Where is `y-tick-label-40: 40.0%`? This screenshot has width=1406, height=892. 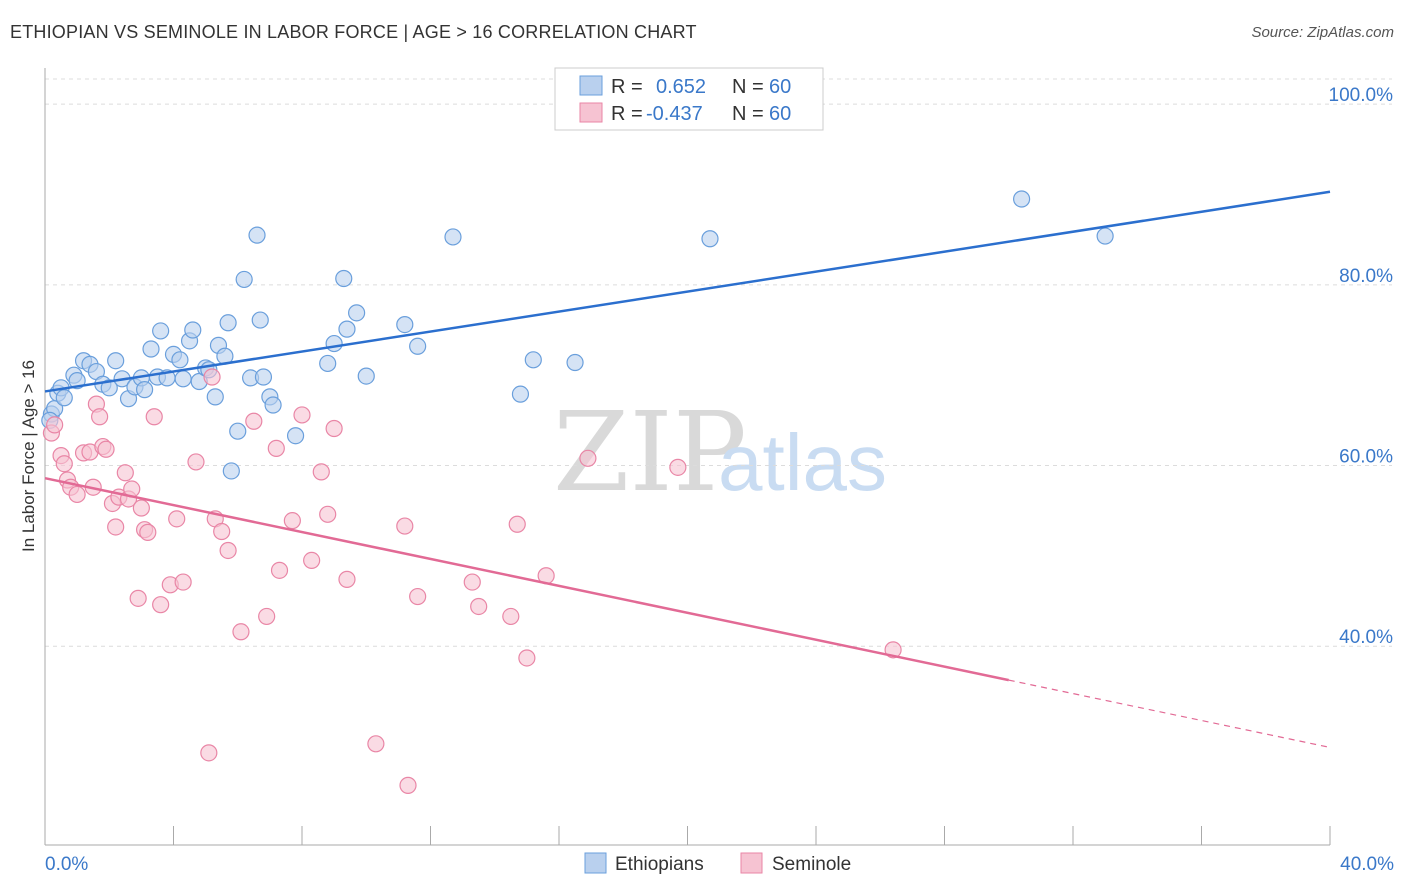 y-tick-label-40: 40.0% is located at coordinates (1366, 637).